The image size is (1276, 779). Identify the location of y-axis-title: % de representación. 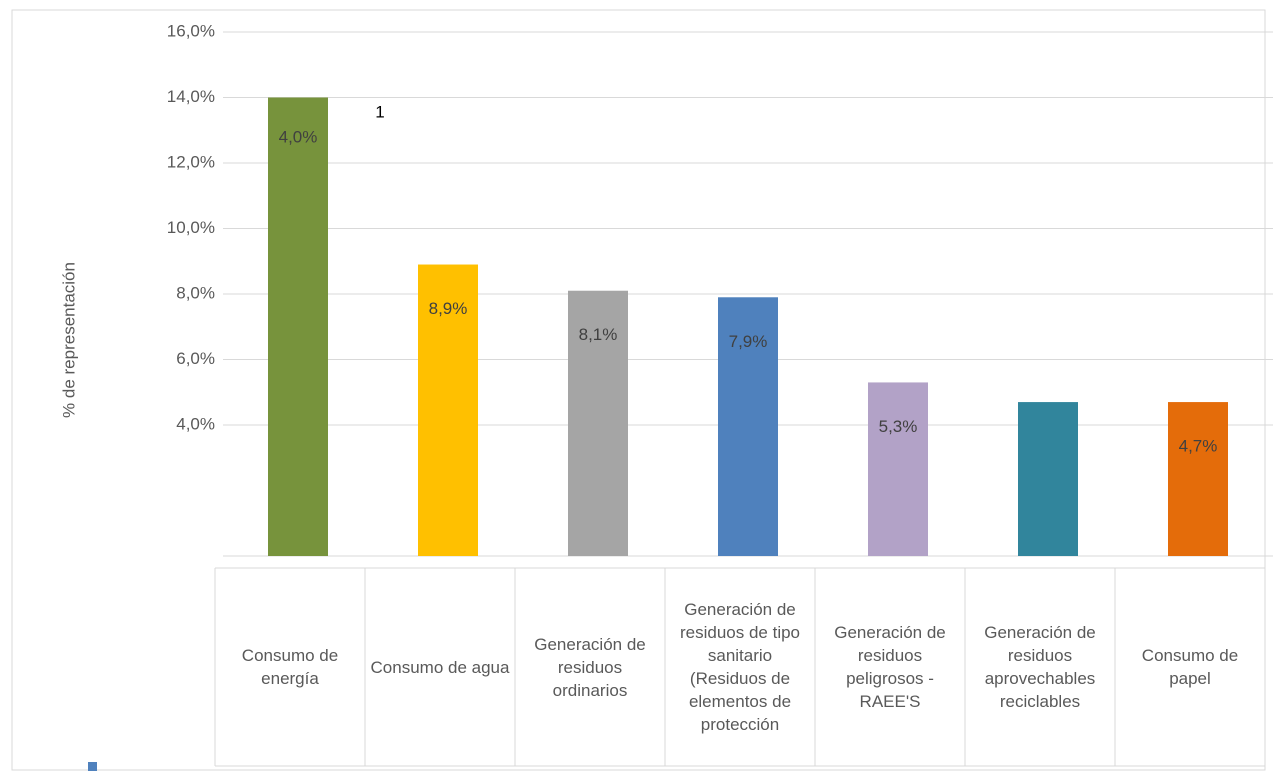
(68, 340).